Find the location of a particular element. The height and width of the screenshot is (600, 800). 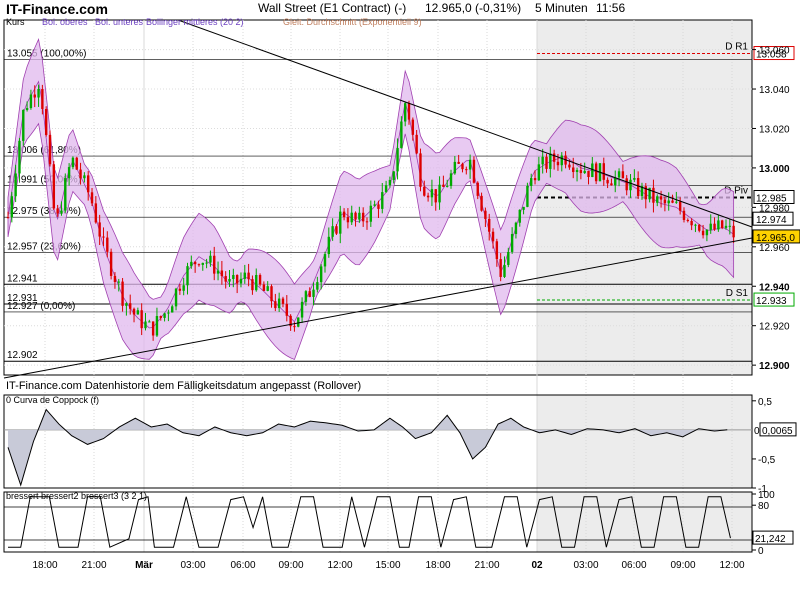

price-tag: 12.974 is located at coordinates (771, 220).